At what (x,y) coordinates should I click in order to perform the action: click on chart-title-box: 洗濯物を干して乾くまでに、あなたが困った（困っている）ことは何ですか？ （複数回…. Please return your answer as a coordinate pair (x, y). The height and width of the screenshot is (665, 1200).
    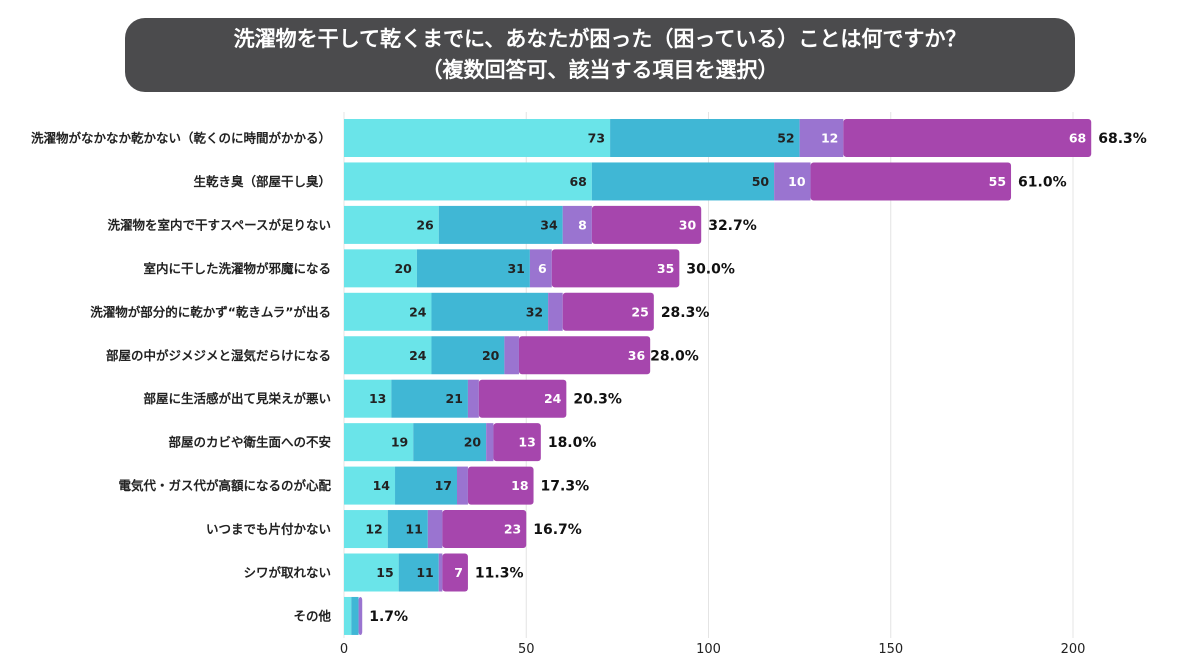
    Looking at the image, I should click on (600, 55).